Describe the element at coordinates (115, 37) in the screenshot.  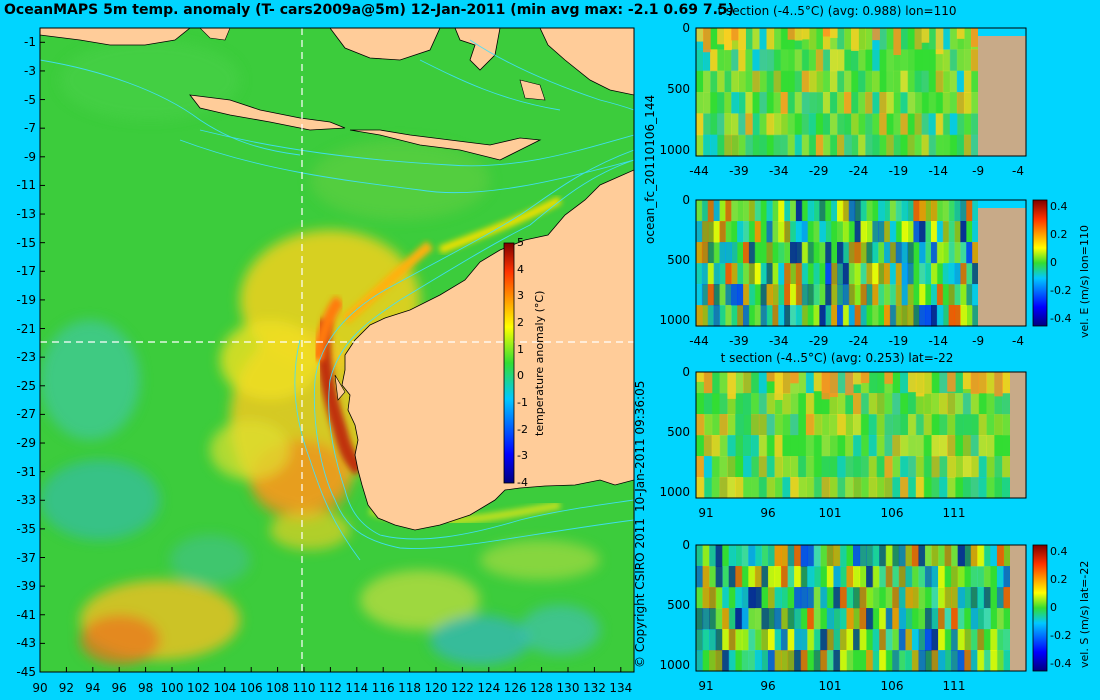
I see `sumatra-land` at that location.